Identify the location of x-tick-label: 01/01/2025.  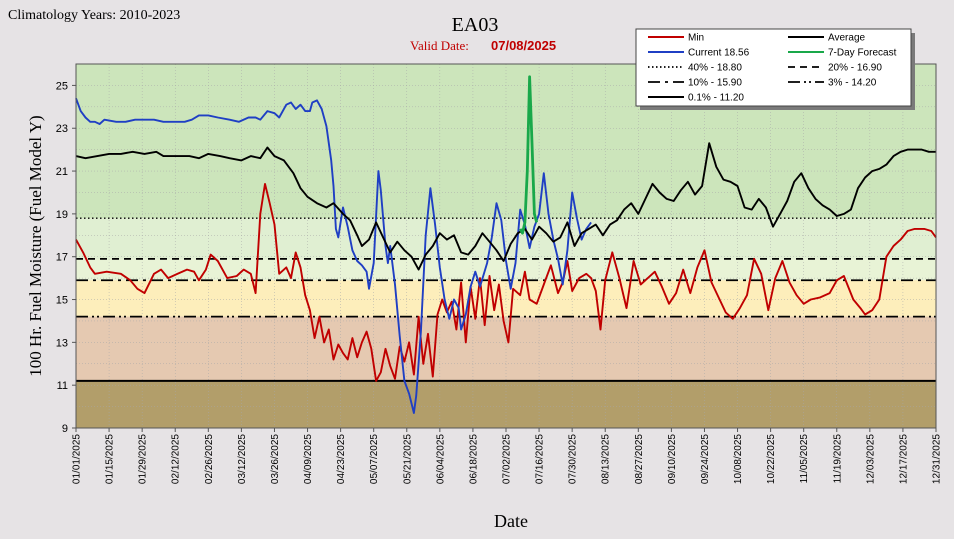
(77, 459).